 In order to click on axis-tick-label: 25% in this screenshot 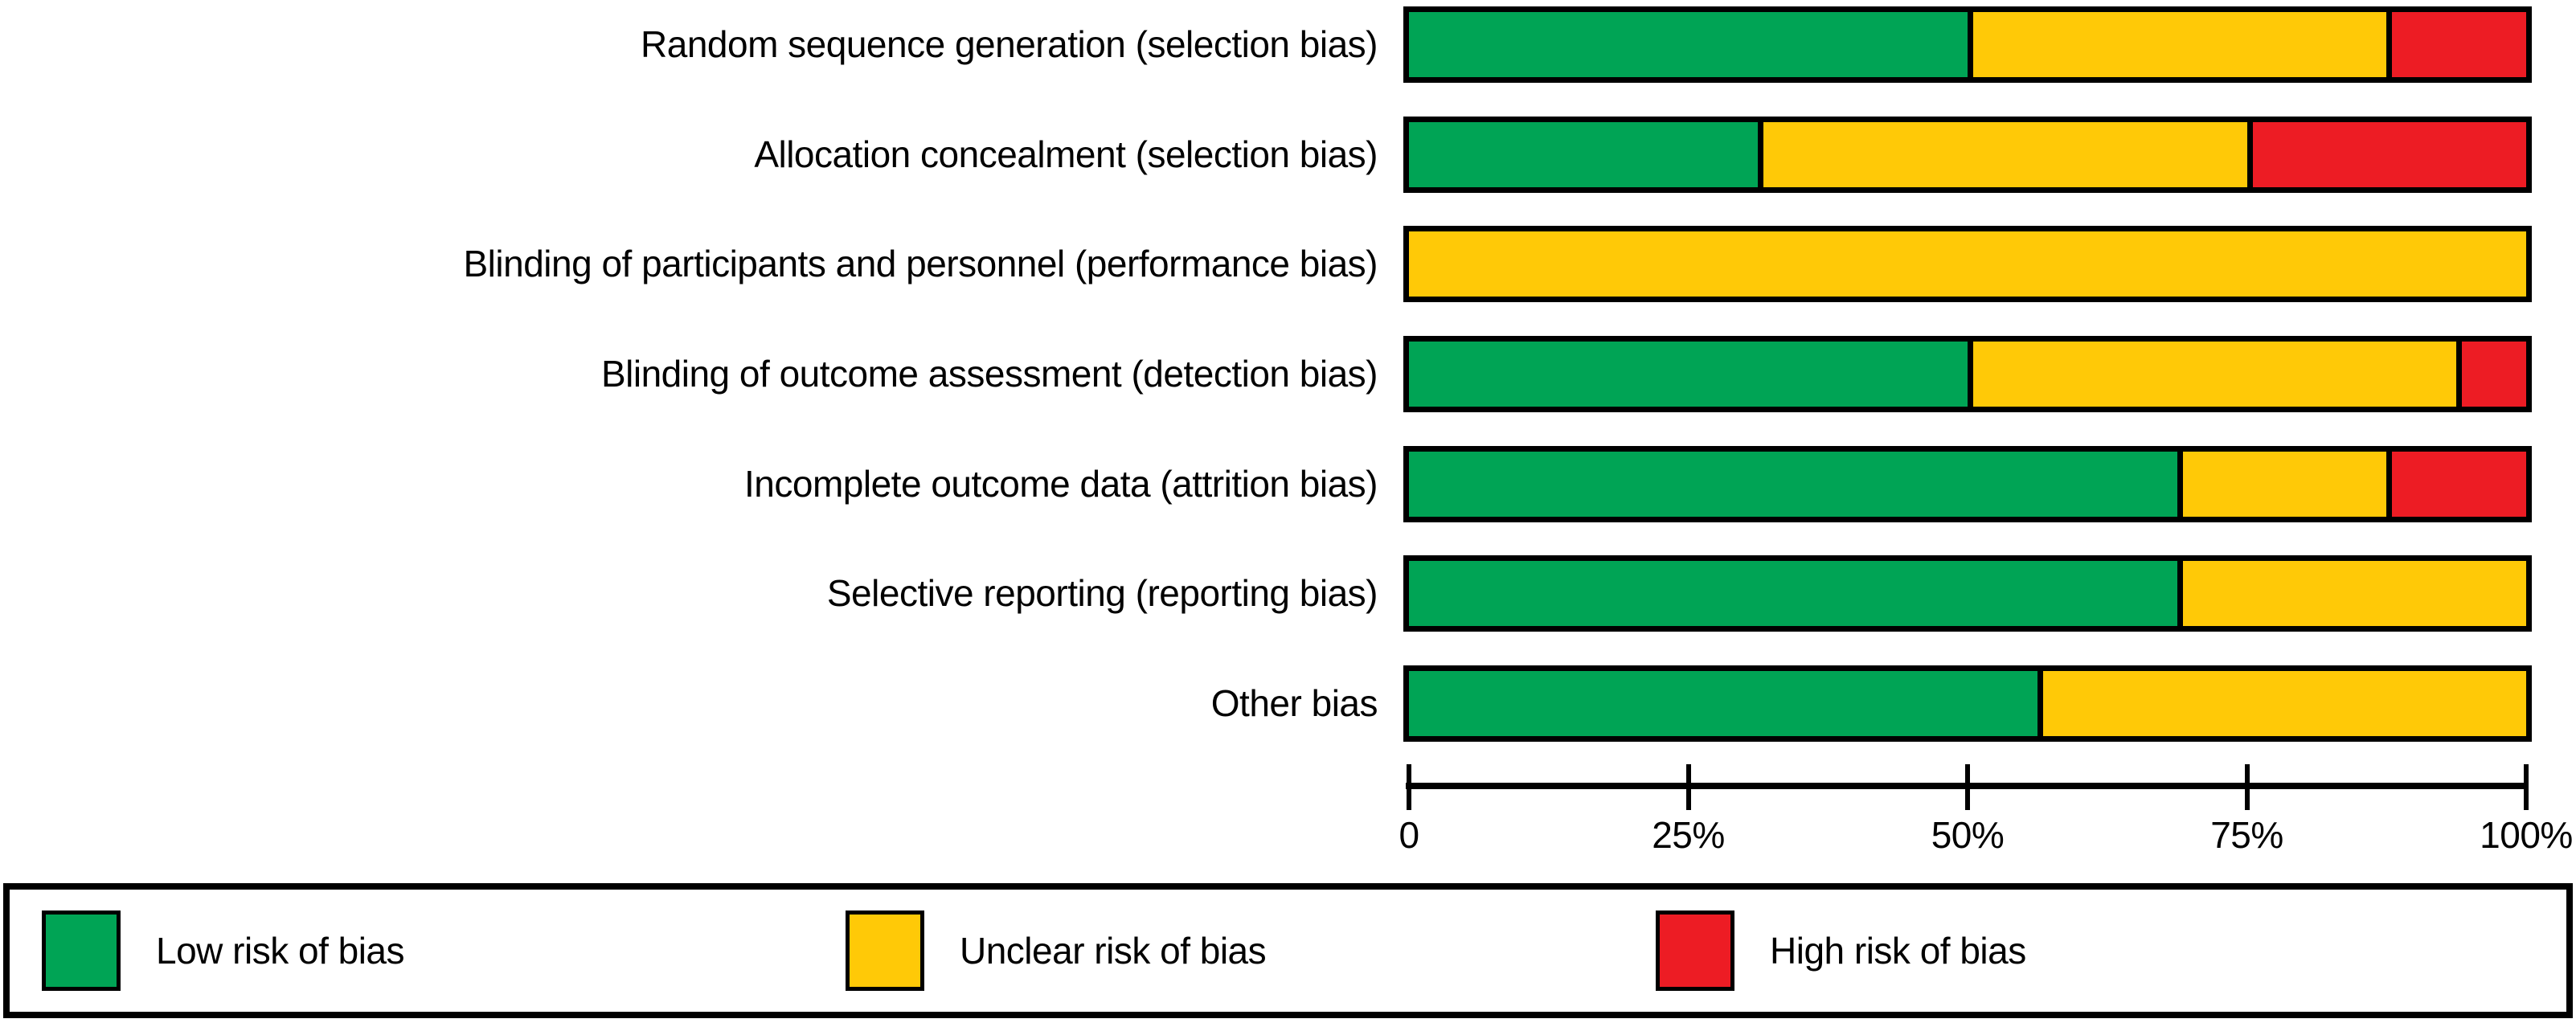, I will do `click(1688, 835)`.